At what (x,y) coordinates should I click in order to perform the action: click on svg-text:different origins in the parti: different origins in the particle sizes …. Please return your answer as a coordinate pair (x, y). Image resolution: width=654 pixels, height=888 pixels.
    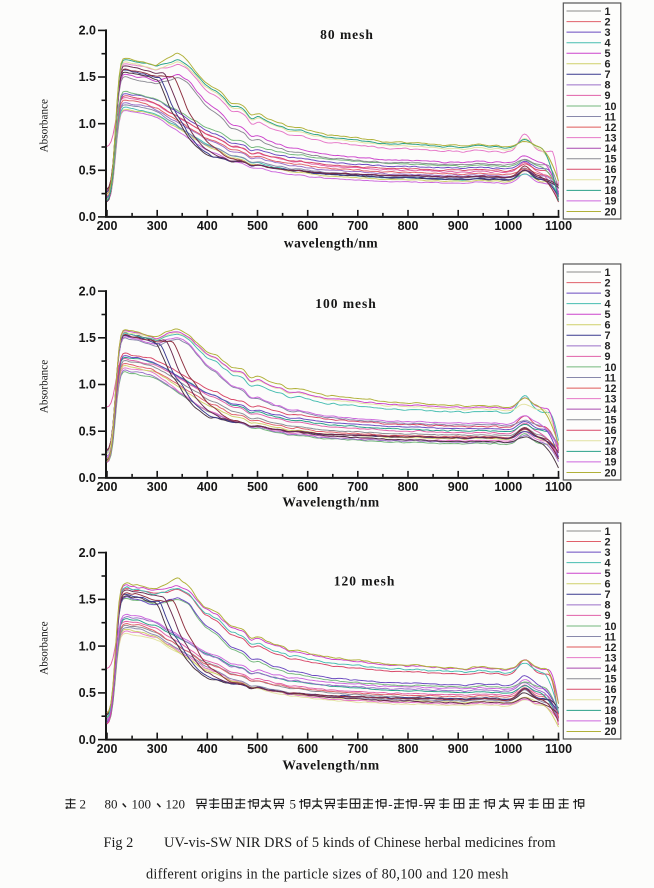
    Looking at the image, I should click on (327, 875).